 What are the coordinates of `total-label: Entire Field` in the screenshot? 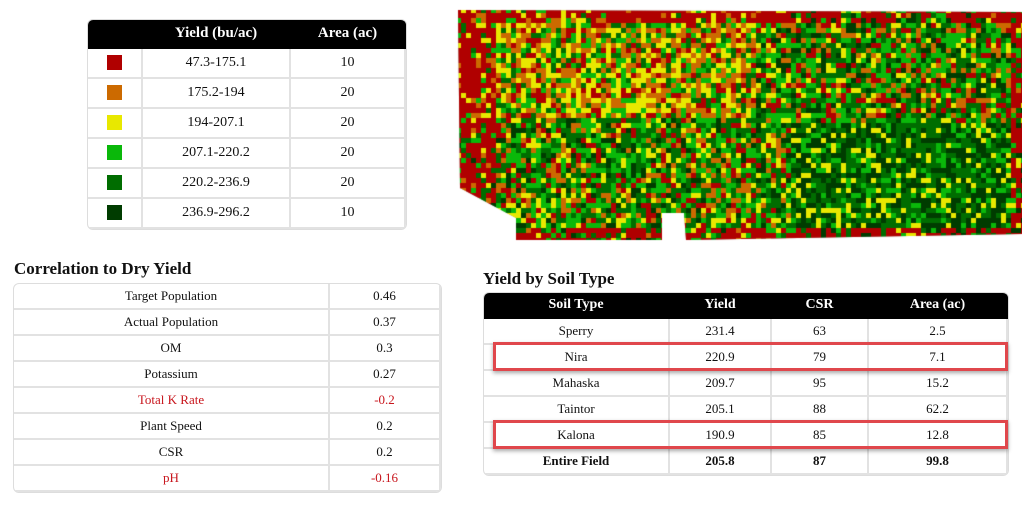 It's located at (577, 462).